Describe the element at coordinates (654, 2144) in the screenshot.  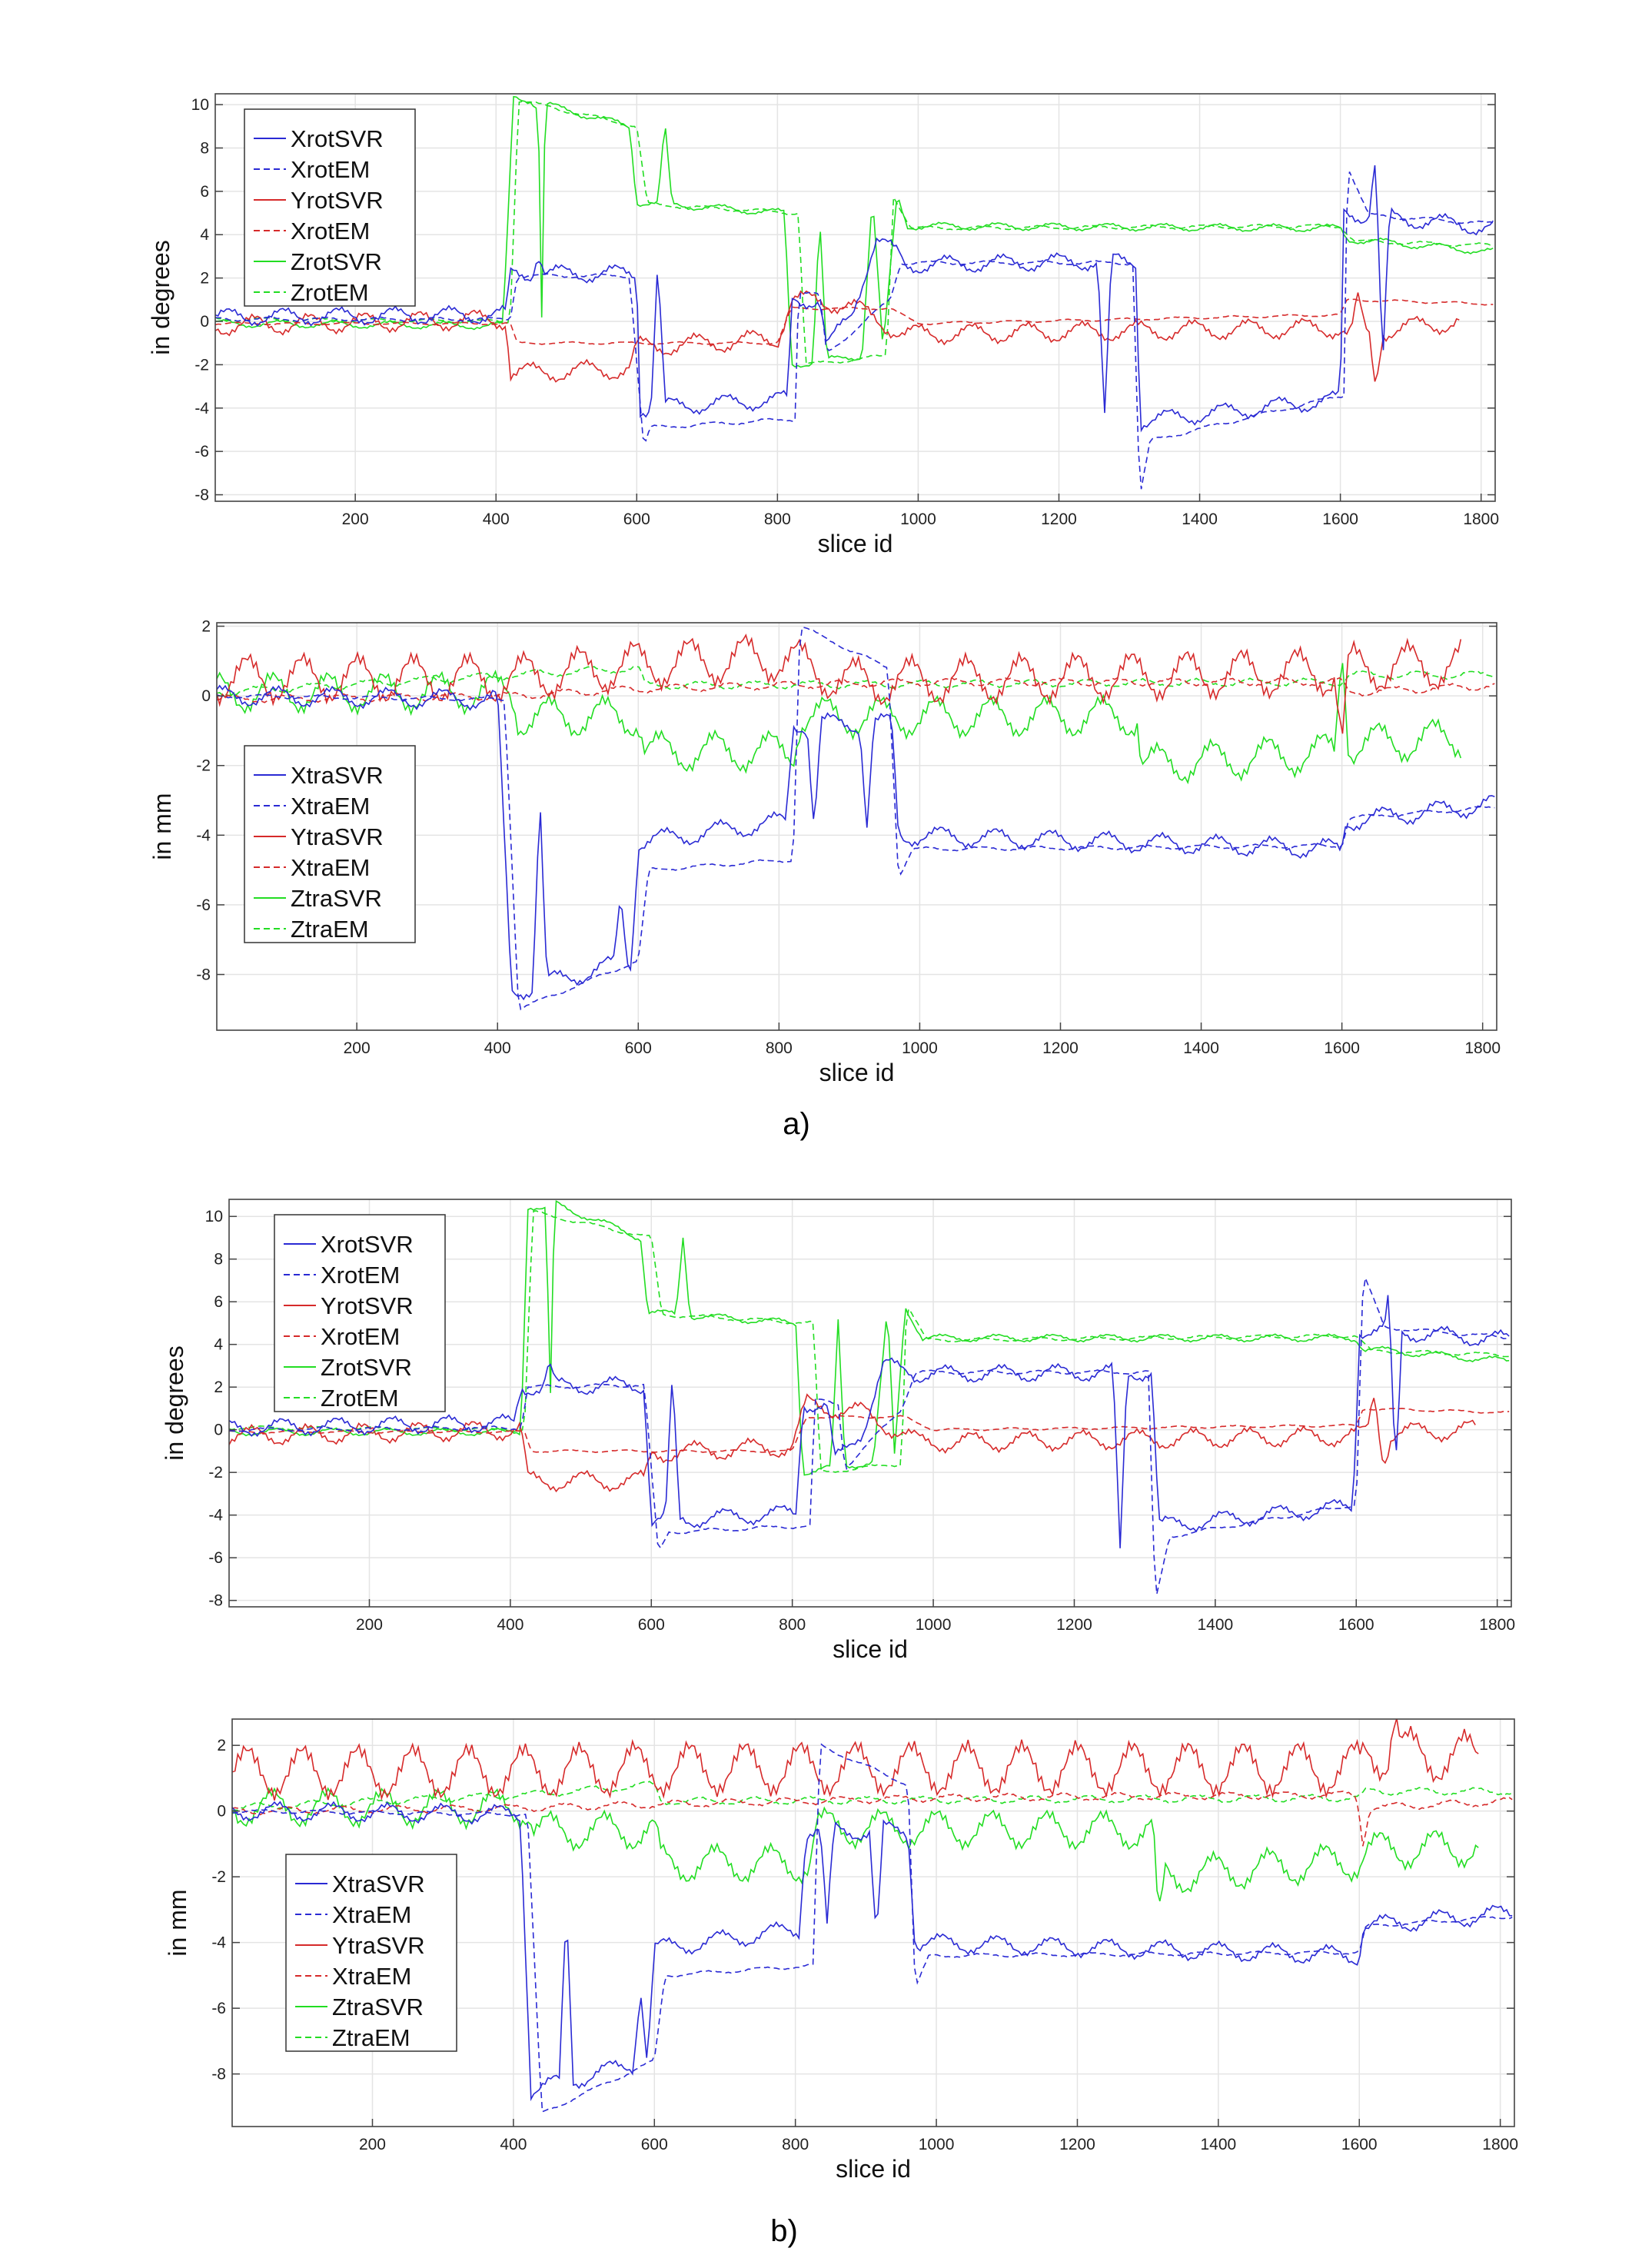
I see `x-tick-label: 600` at that location.